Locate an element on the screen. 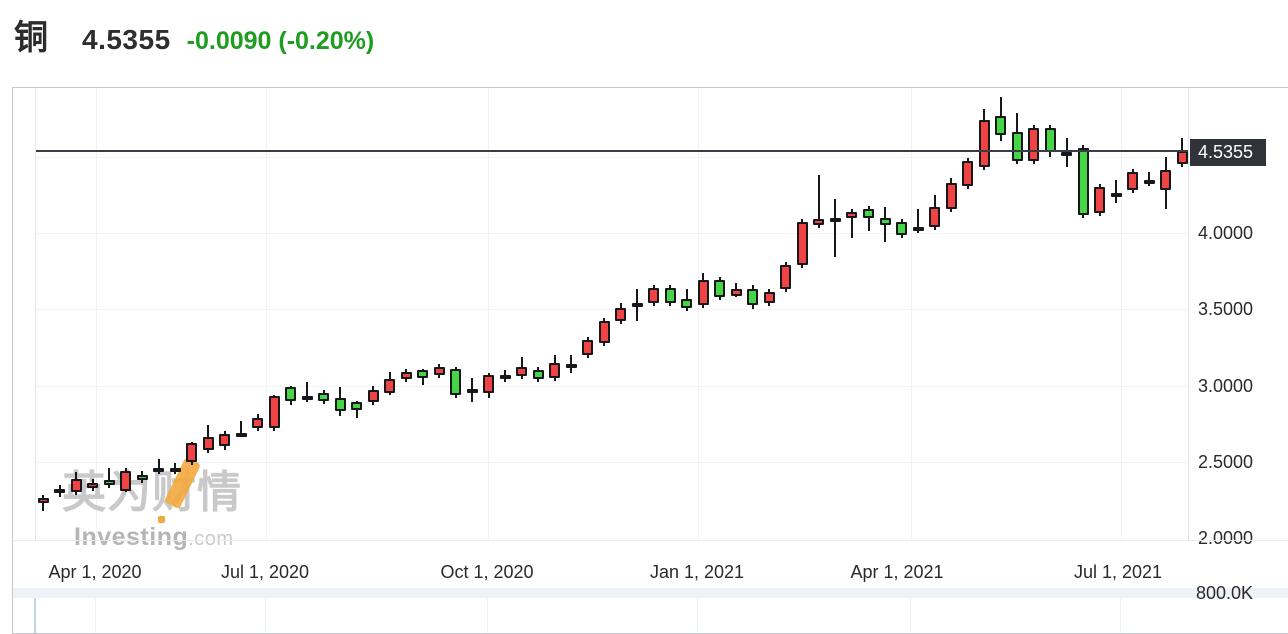 The height and width of the screenshot is (634, 1288). watermark-dot is located at coordinates (161, 519).